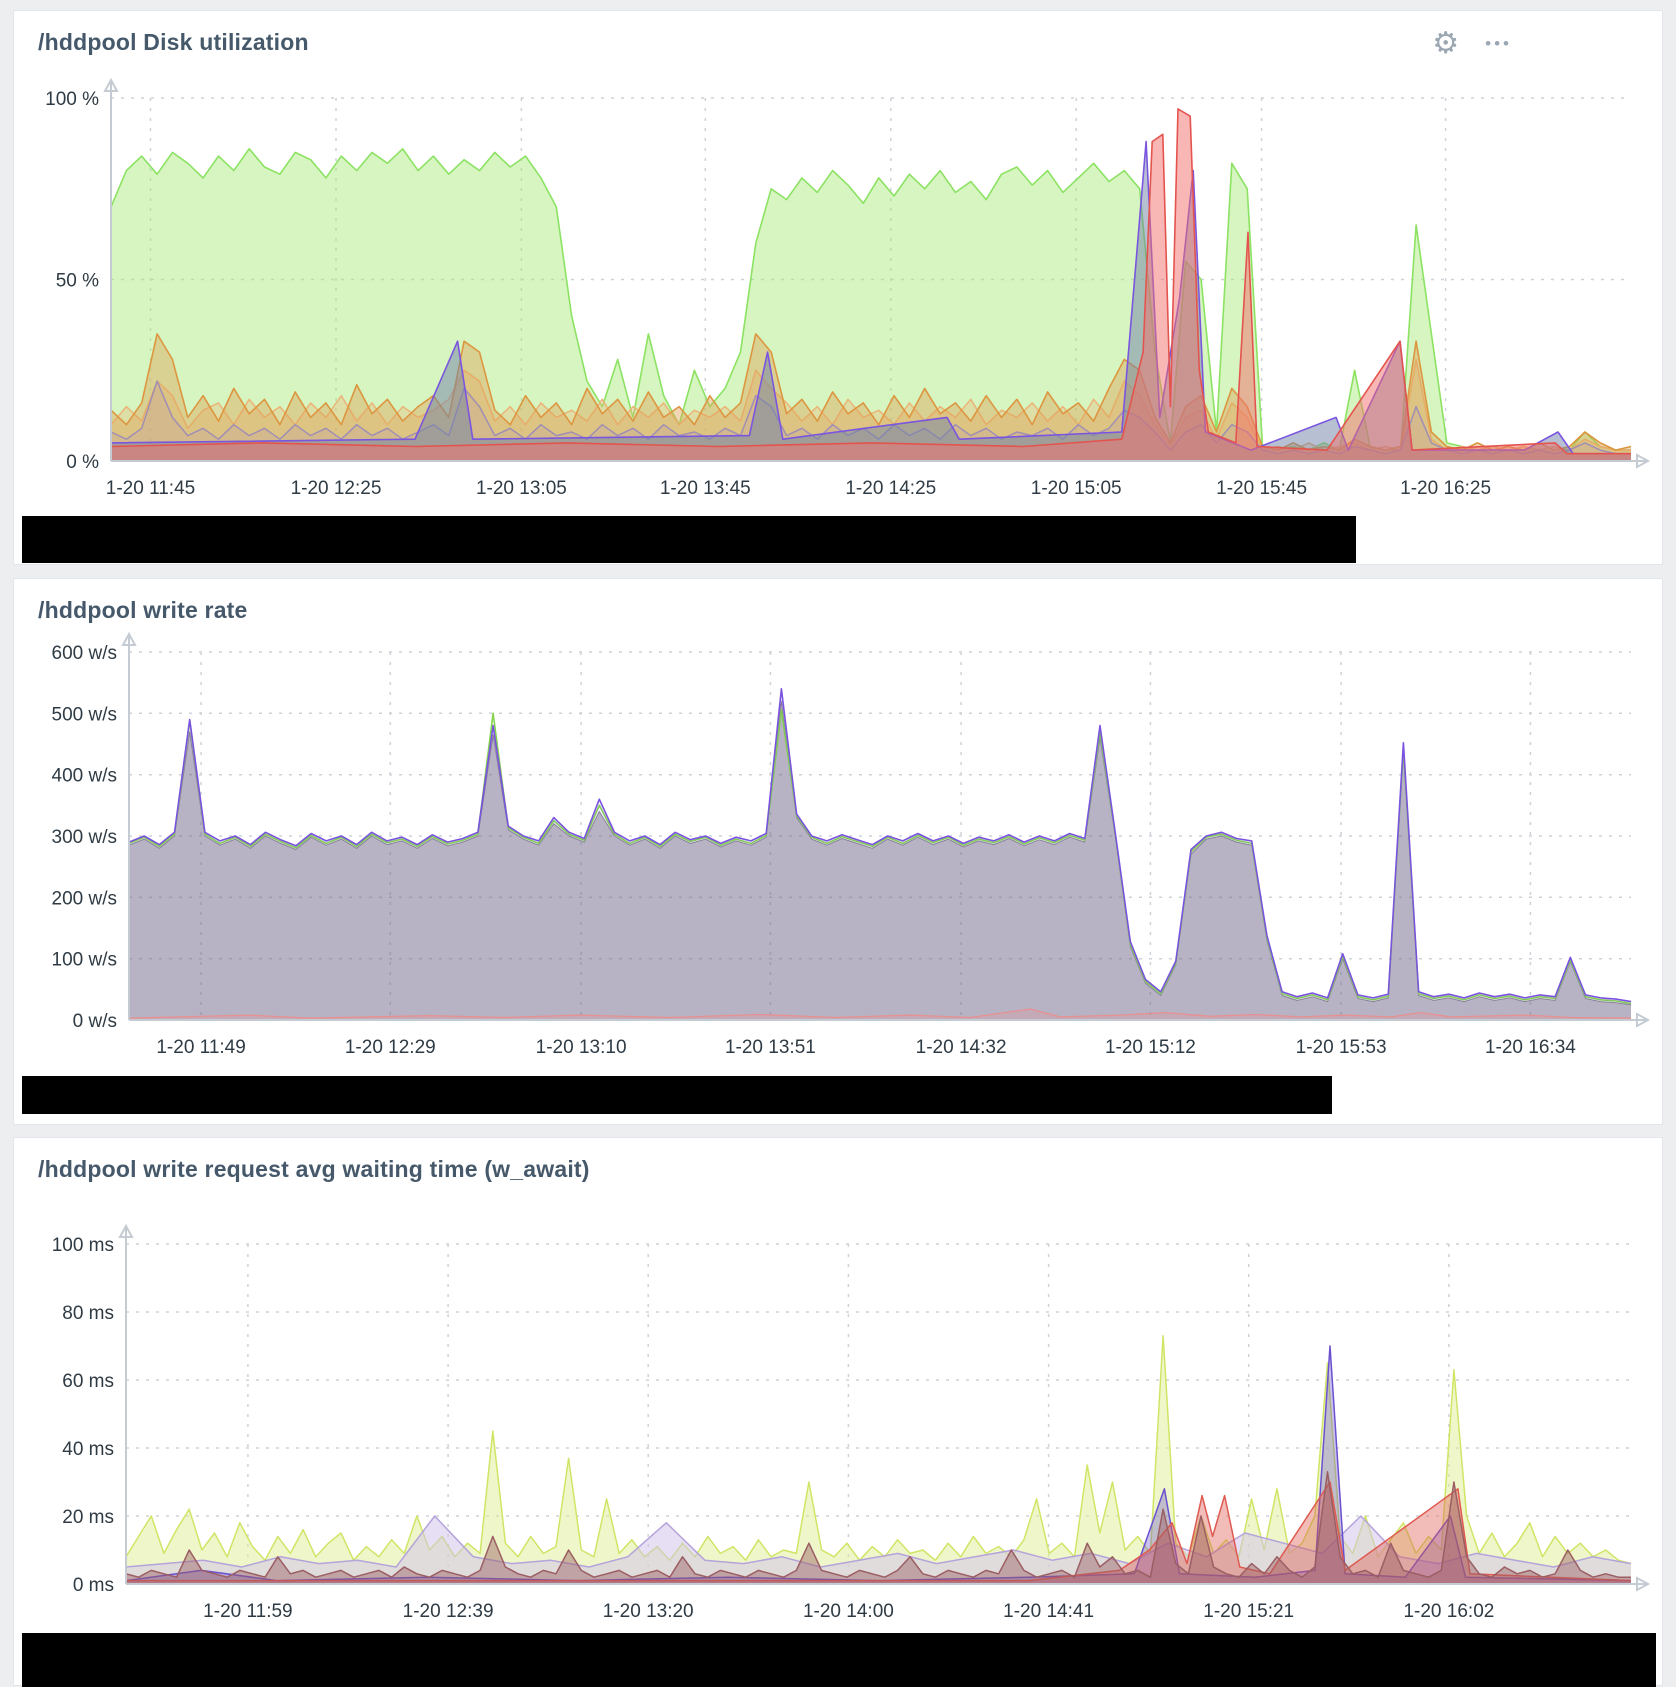  Describe the element at coordinates (336, 488) in the screenshot. I see `x-tick-label: 1-20 12:25` at that location.